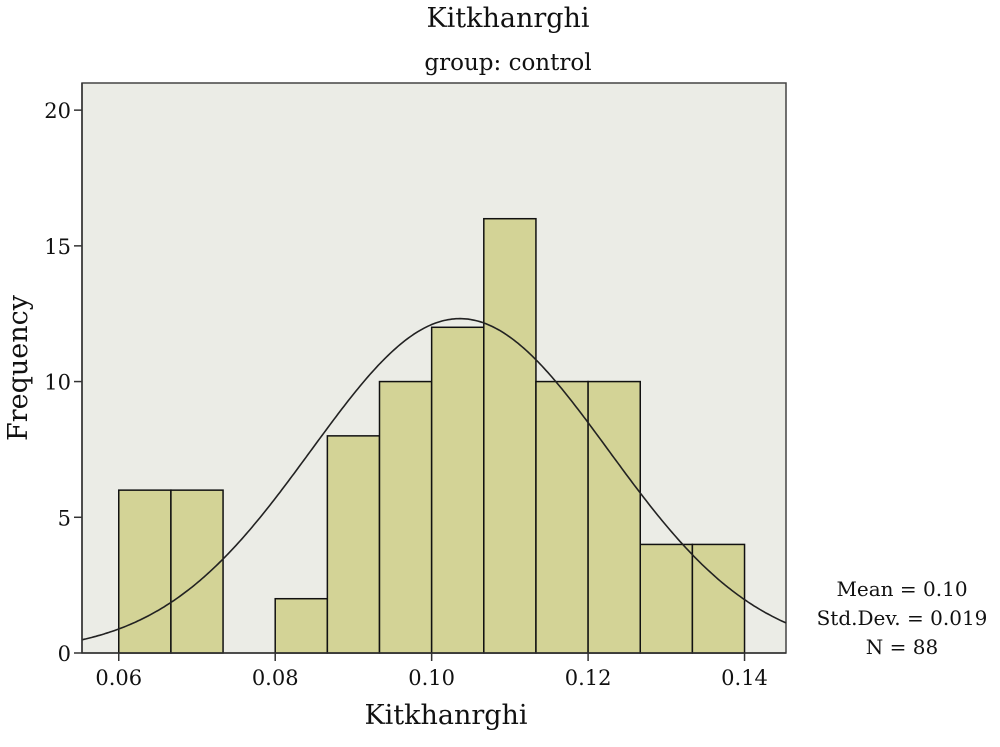  Describe the element at coordinates (18, 367) in the screenshot. I see `y-axis-label: Frequency` at that location.